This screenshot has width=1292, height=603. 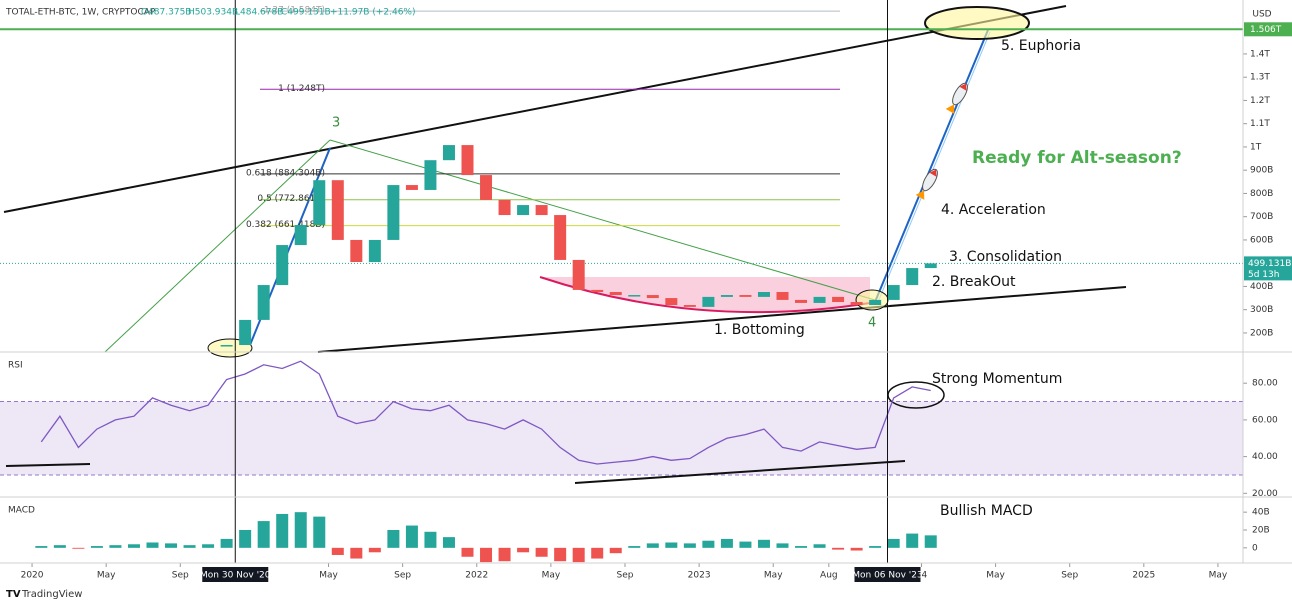 What do you see at coordinates (217, 246) in the screenshot?
I see `trend-line` at bounding box center [217, 246].